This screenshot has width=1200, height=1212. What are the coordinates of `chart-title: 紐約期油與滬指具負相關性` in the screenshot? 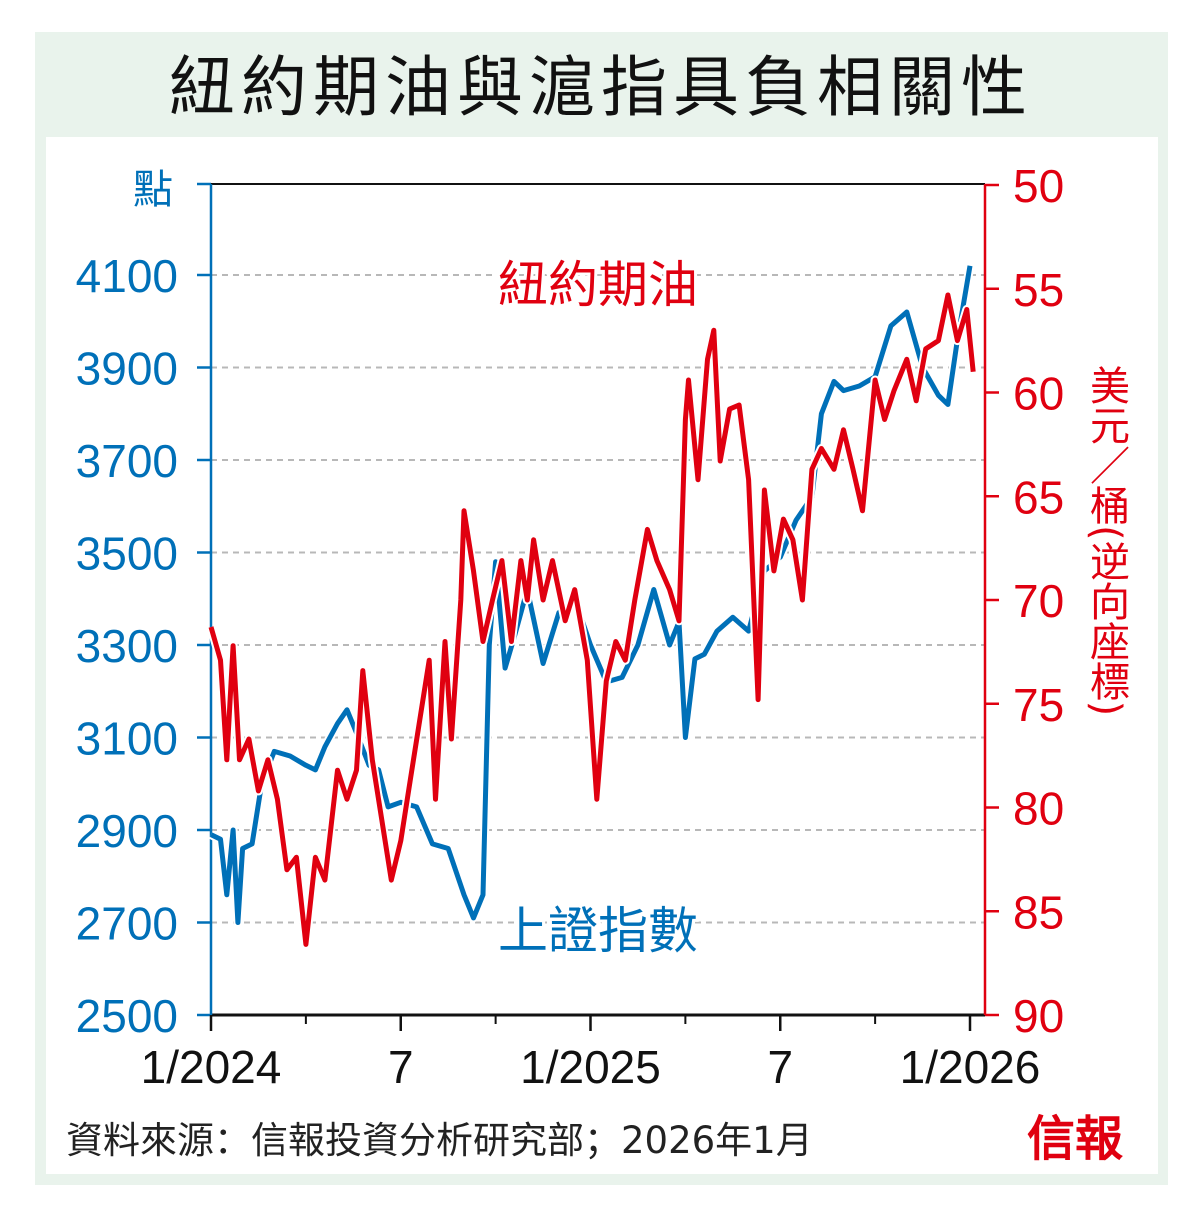 It's located at (601, 87).